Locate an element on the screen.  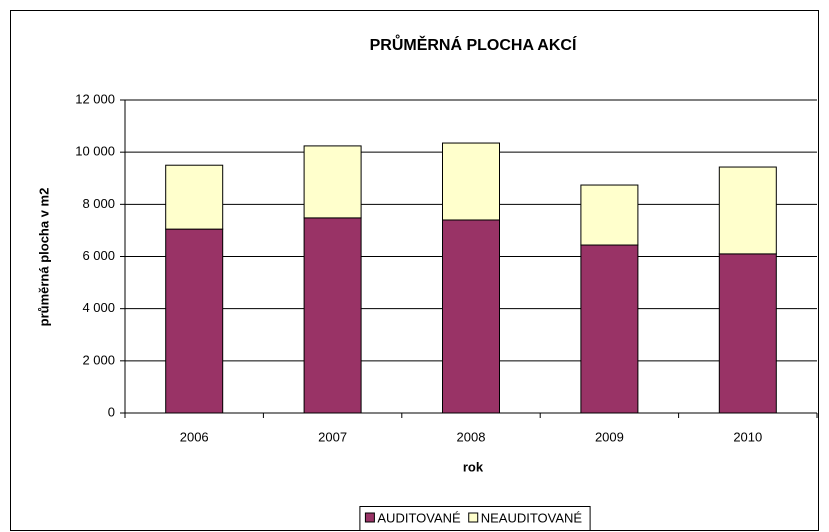
legend-label: NEAUDITOVANÉ is located at coordinates (532, 517).